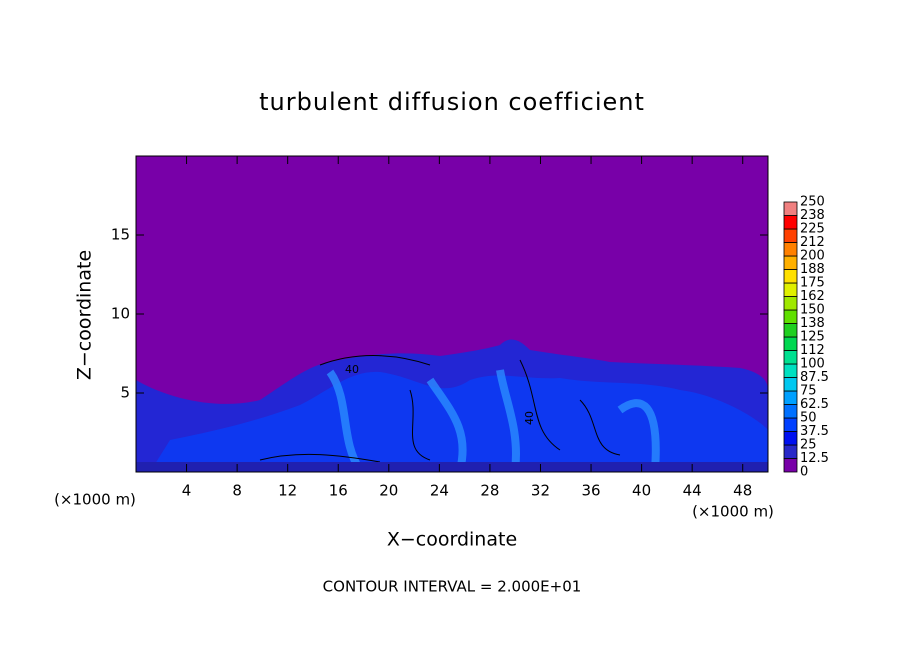 The height and width of the screenshot is (658, 904). I want to click on colorbar-label: 112, so click(812, 350).